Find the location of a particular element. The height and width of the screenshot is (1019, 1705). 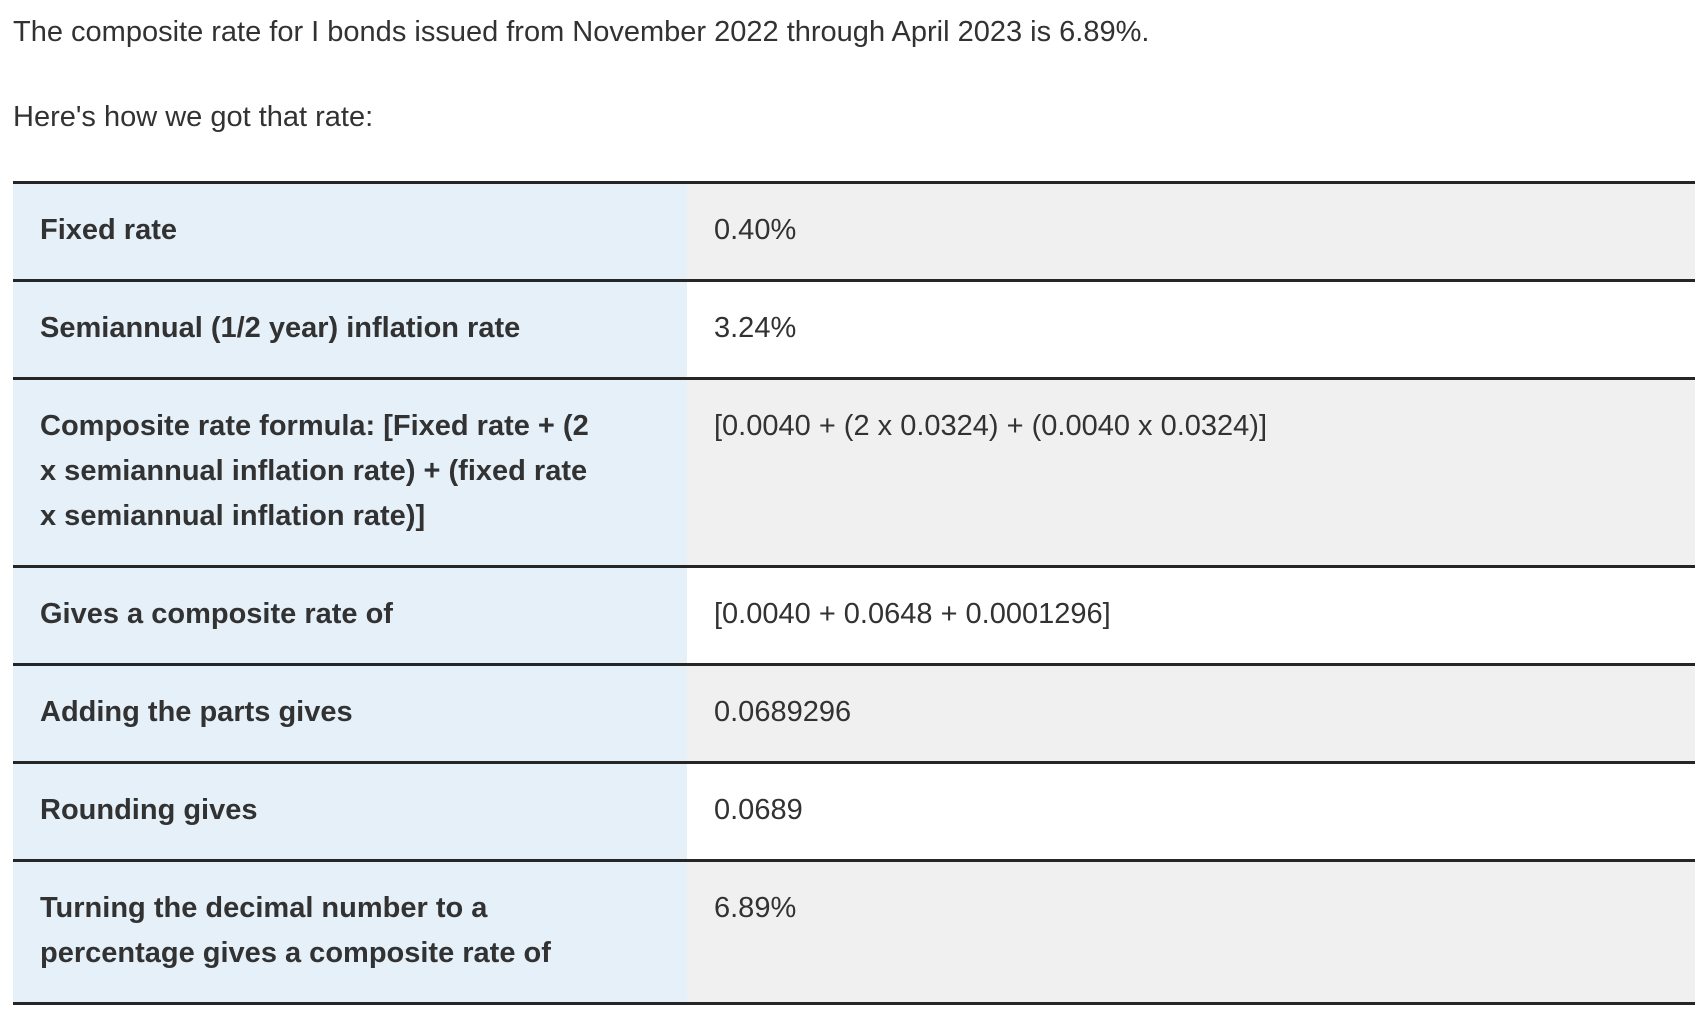

table-row: Fixed rate 0.40% is located at coordinates (854, 231).